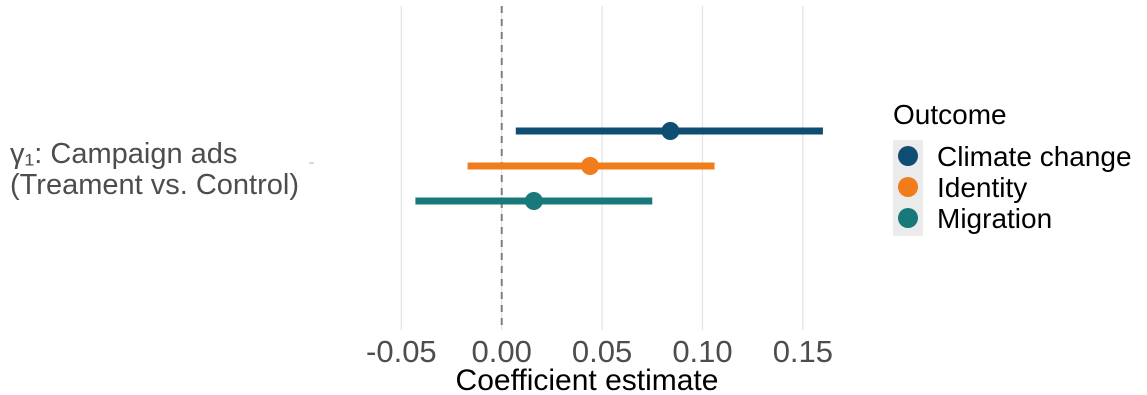  Describe the element at coordinates (702, 351) in the screenshot. I see `x-tick-label: 0.10` at that location.